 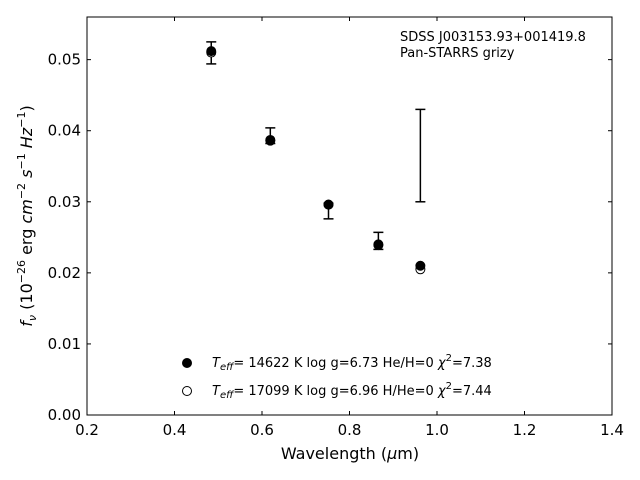 I want to click on y-axis-label: fν (10−26 erg cm−2 s−1 Hz−1), so click(x=27, y=215).